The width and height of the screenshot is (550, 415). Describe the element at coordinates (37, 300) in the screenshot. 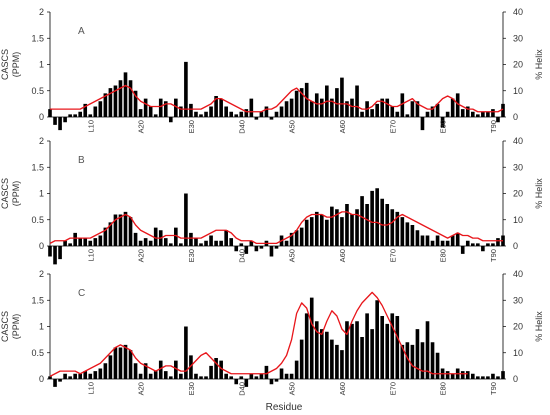

I see `left-tick-label: 1.5` at that location.